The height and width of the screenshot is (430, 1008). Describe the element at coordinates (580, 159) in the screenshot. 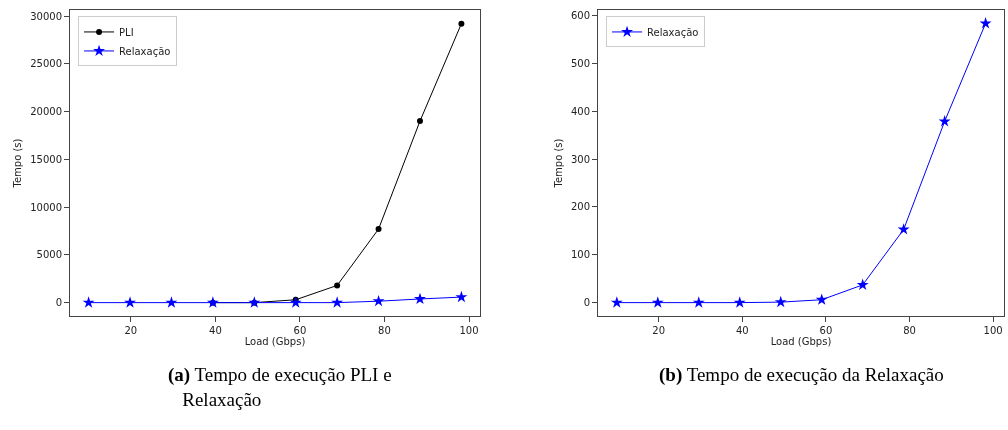

I see `y-tick-label: 300` at that location.